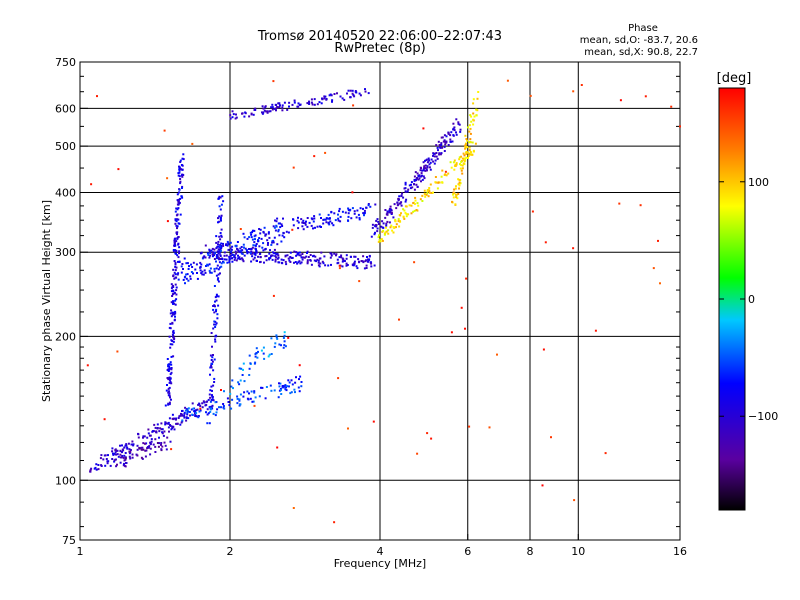 This screenshot has width=800, height=600. I want to click on colorbar-tick-label: −100, so click(763, 416).